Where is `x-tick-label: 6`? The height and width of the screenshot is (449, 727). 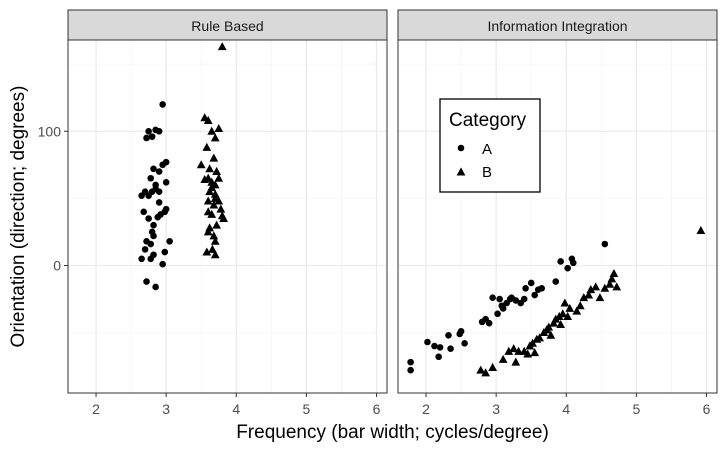
x-tick-label: 6 is located at coordinates (707, 409).